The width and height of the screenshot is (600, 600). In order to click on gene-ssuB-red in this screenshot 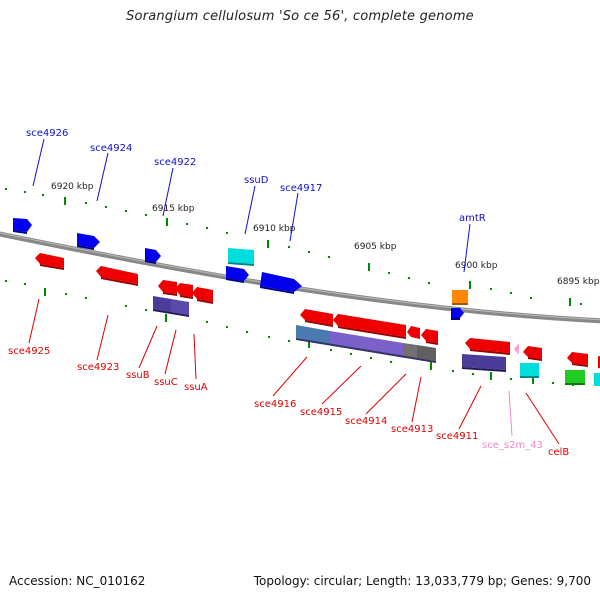, I will do `click(167, 288)`.